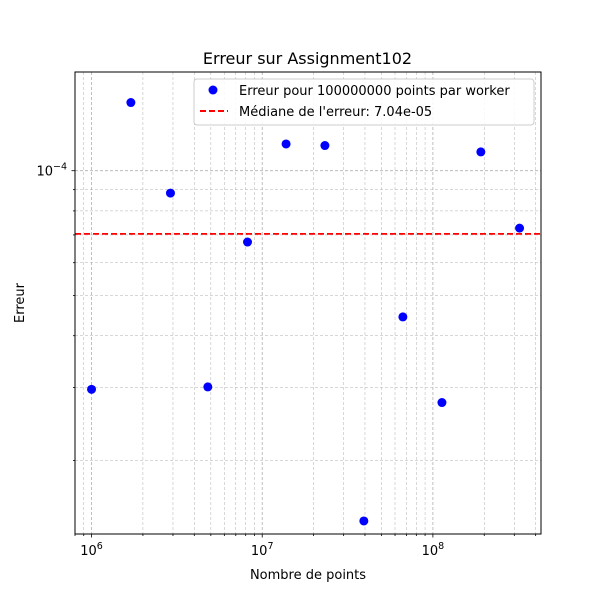 This screenshot has height=600, width=600. I want to click on x-axis-label: Nombre de points, so click(308, 575).